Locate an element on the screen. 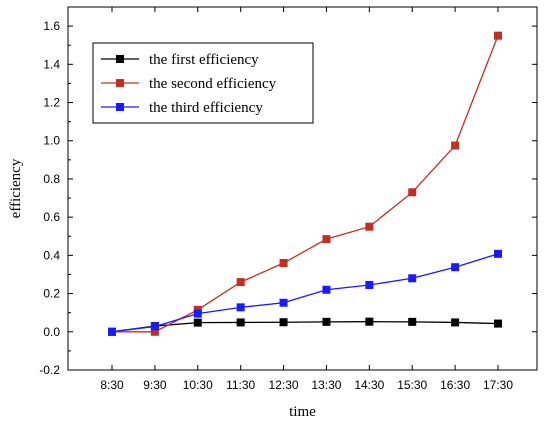 Image resolution: width=550 pixels, height=424 pixels. x-tick-label: 9:30 is located at coordinates (155, 385).